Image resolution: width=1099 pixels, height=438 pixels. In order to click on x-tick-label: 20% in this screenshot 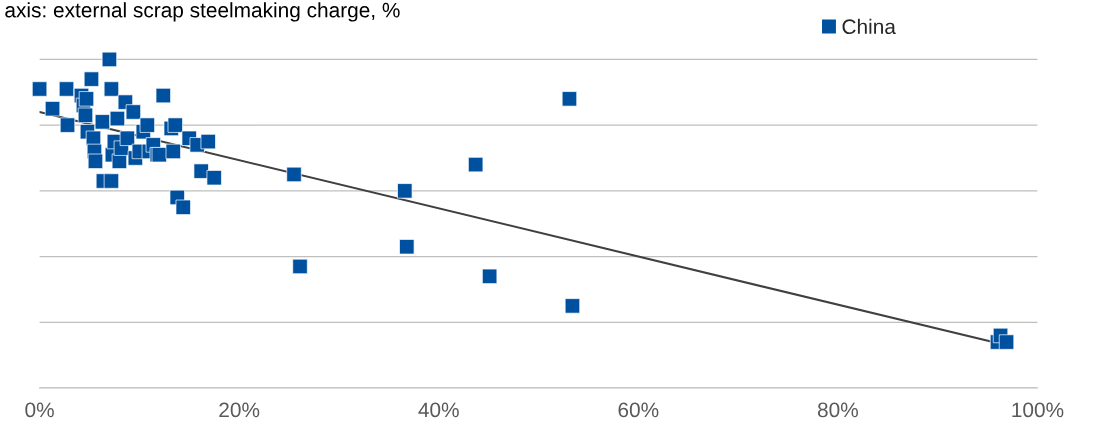, I will do `click(239, 410)`.